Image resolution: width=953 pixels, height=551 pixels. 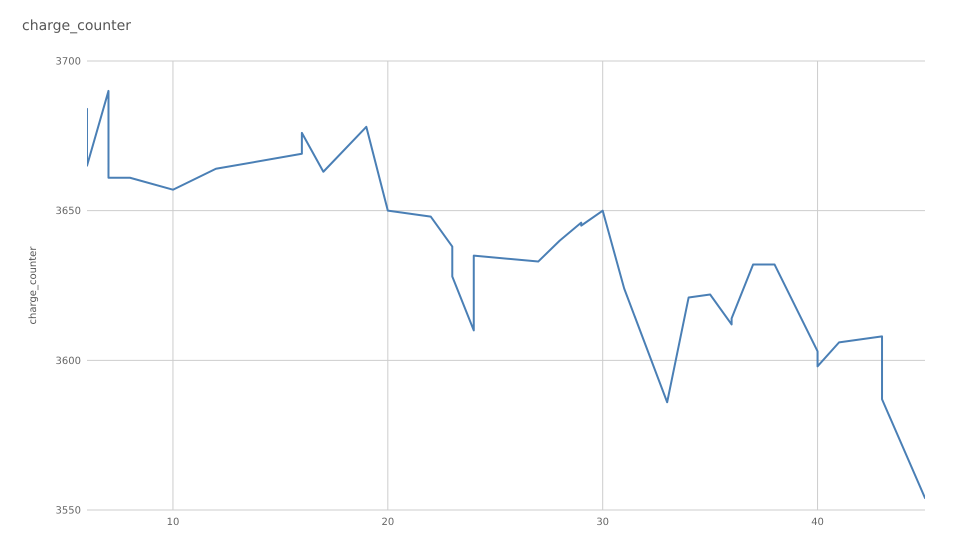 What do you see at coordinates (77, 26) in the screenshot?
I see `chart-title: charge_counter` at bounding box center [77, 26].